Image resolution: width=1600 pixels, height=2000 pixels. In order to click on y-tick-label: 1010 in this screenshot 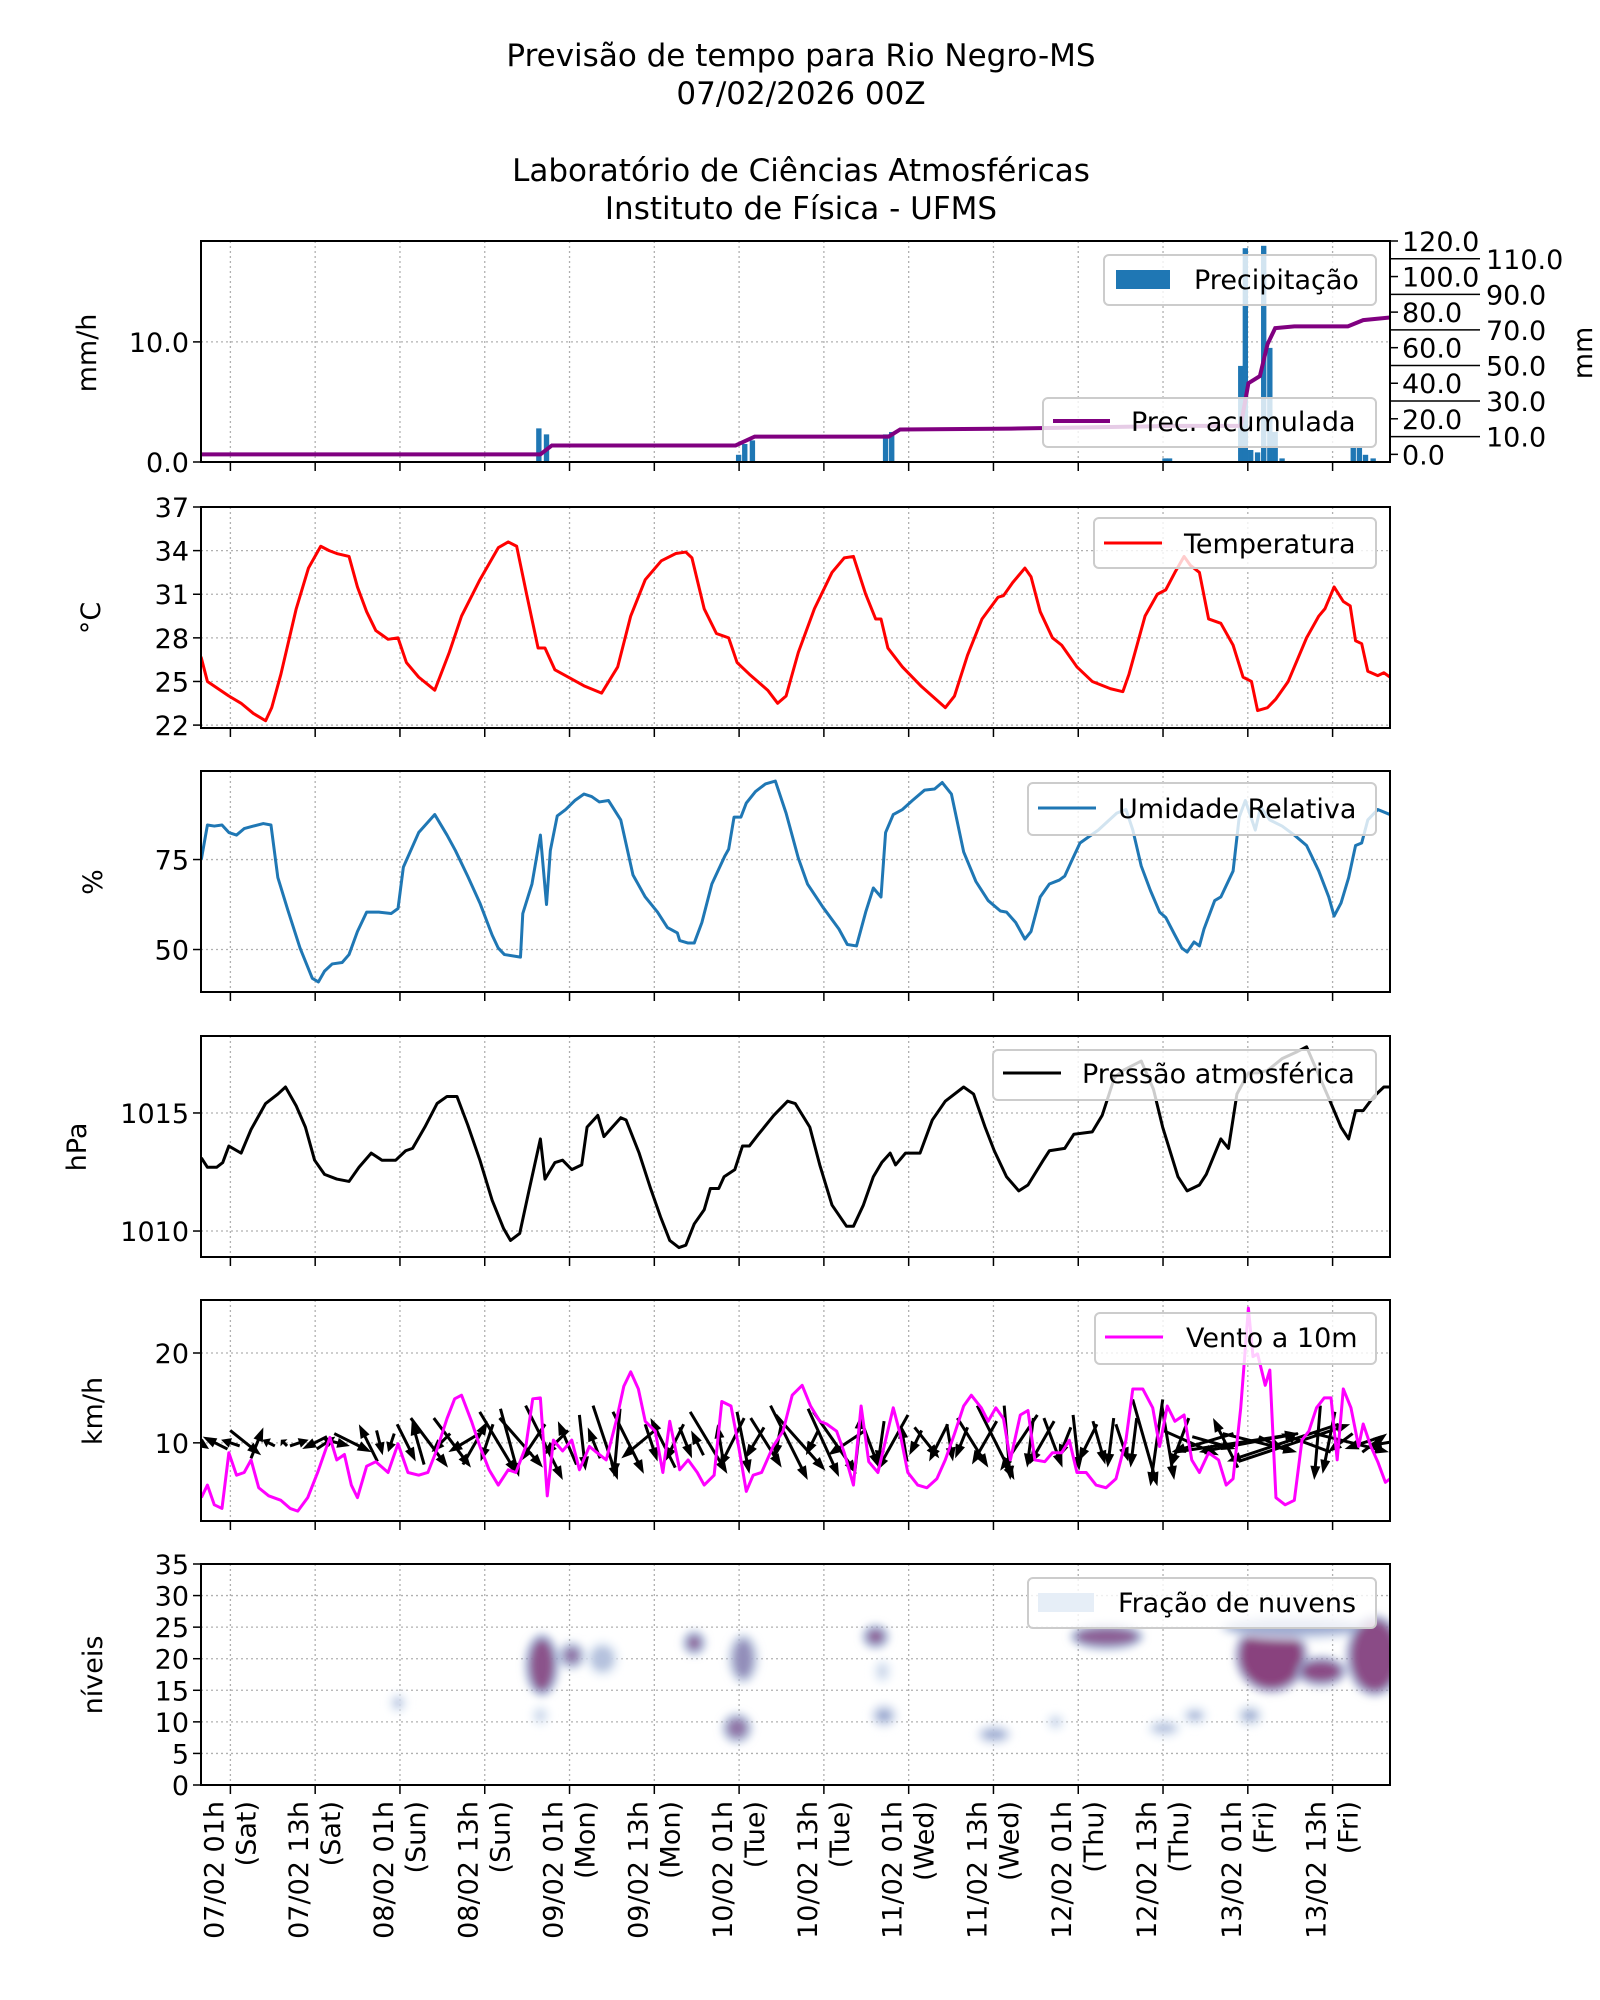, I will do `click(154, 1232)`.